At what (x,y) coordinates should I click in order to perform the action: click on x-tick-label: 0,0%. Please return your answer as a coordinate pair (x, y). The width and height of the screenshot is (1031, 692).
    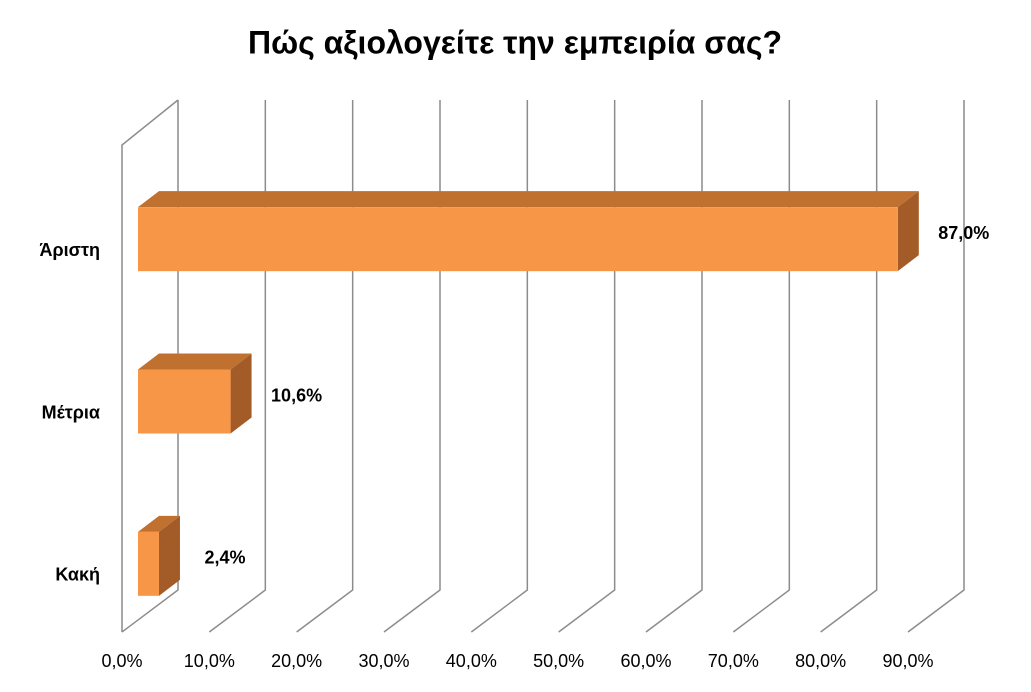
    Looking at the image, I should click on (121, 661).